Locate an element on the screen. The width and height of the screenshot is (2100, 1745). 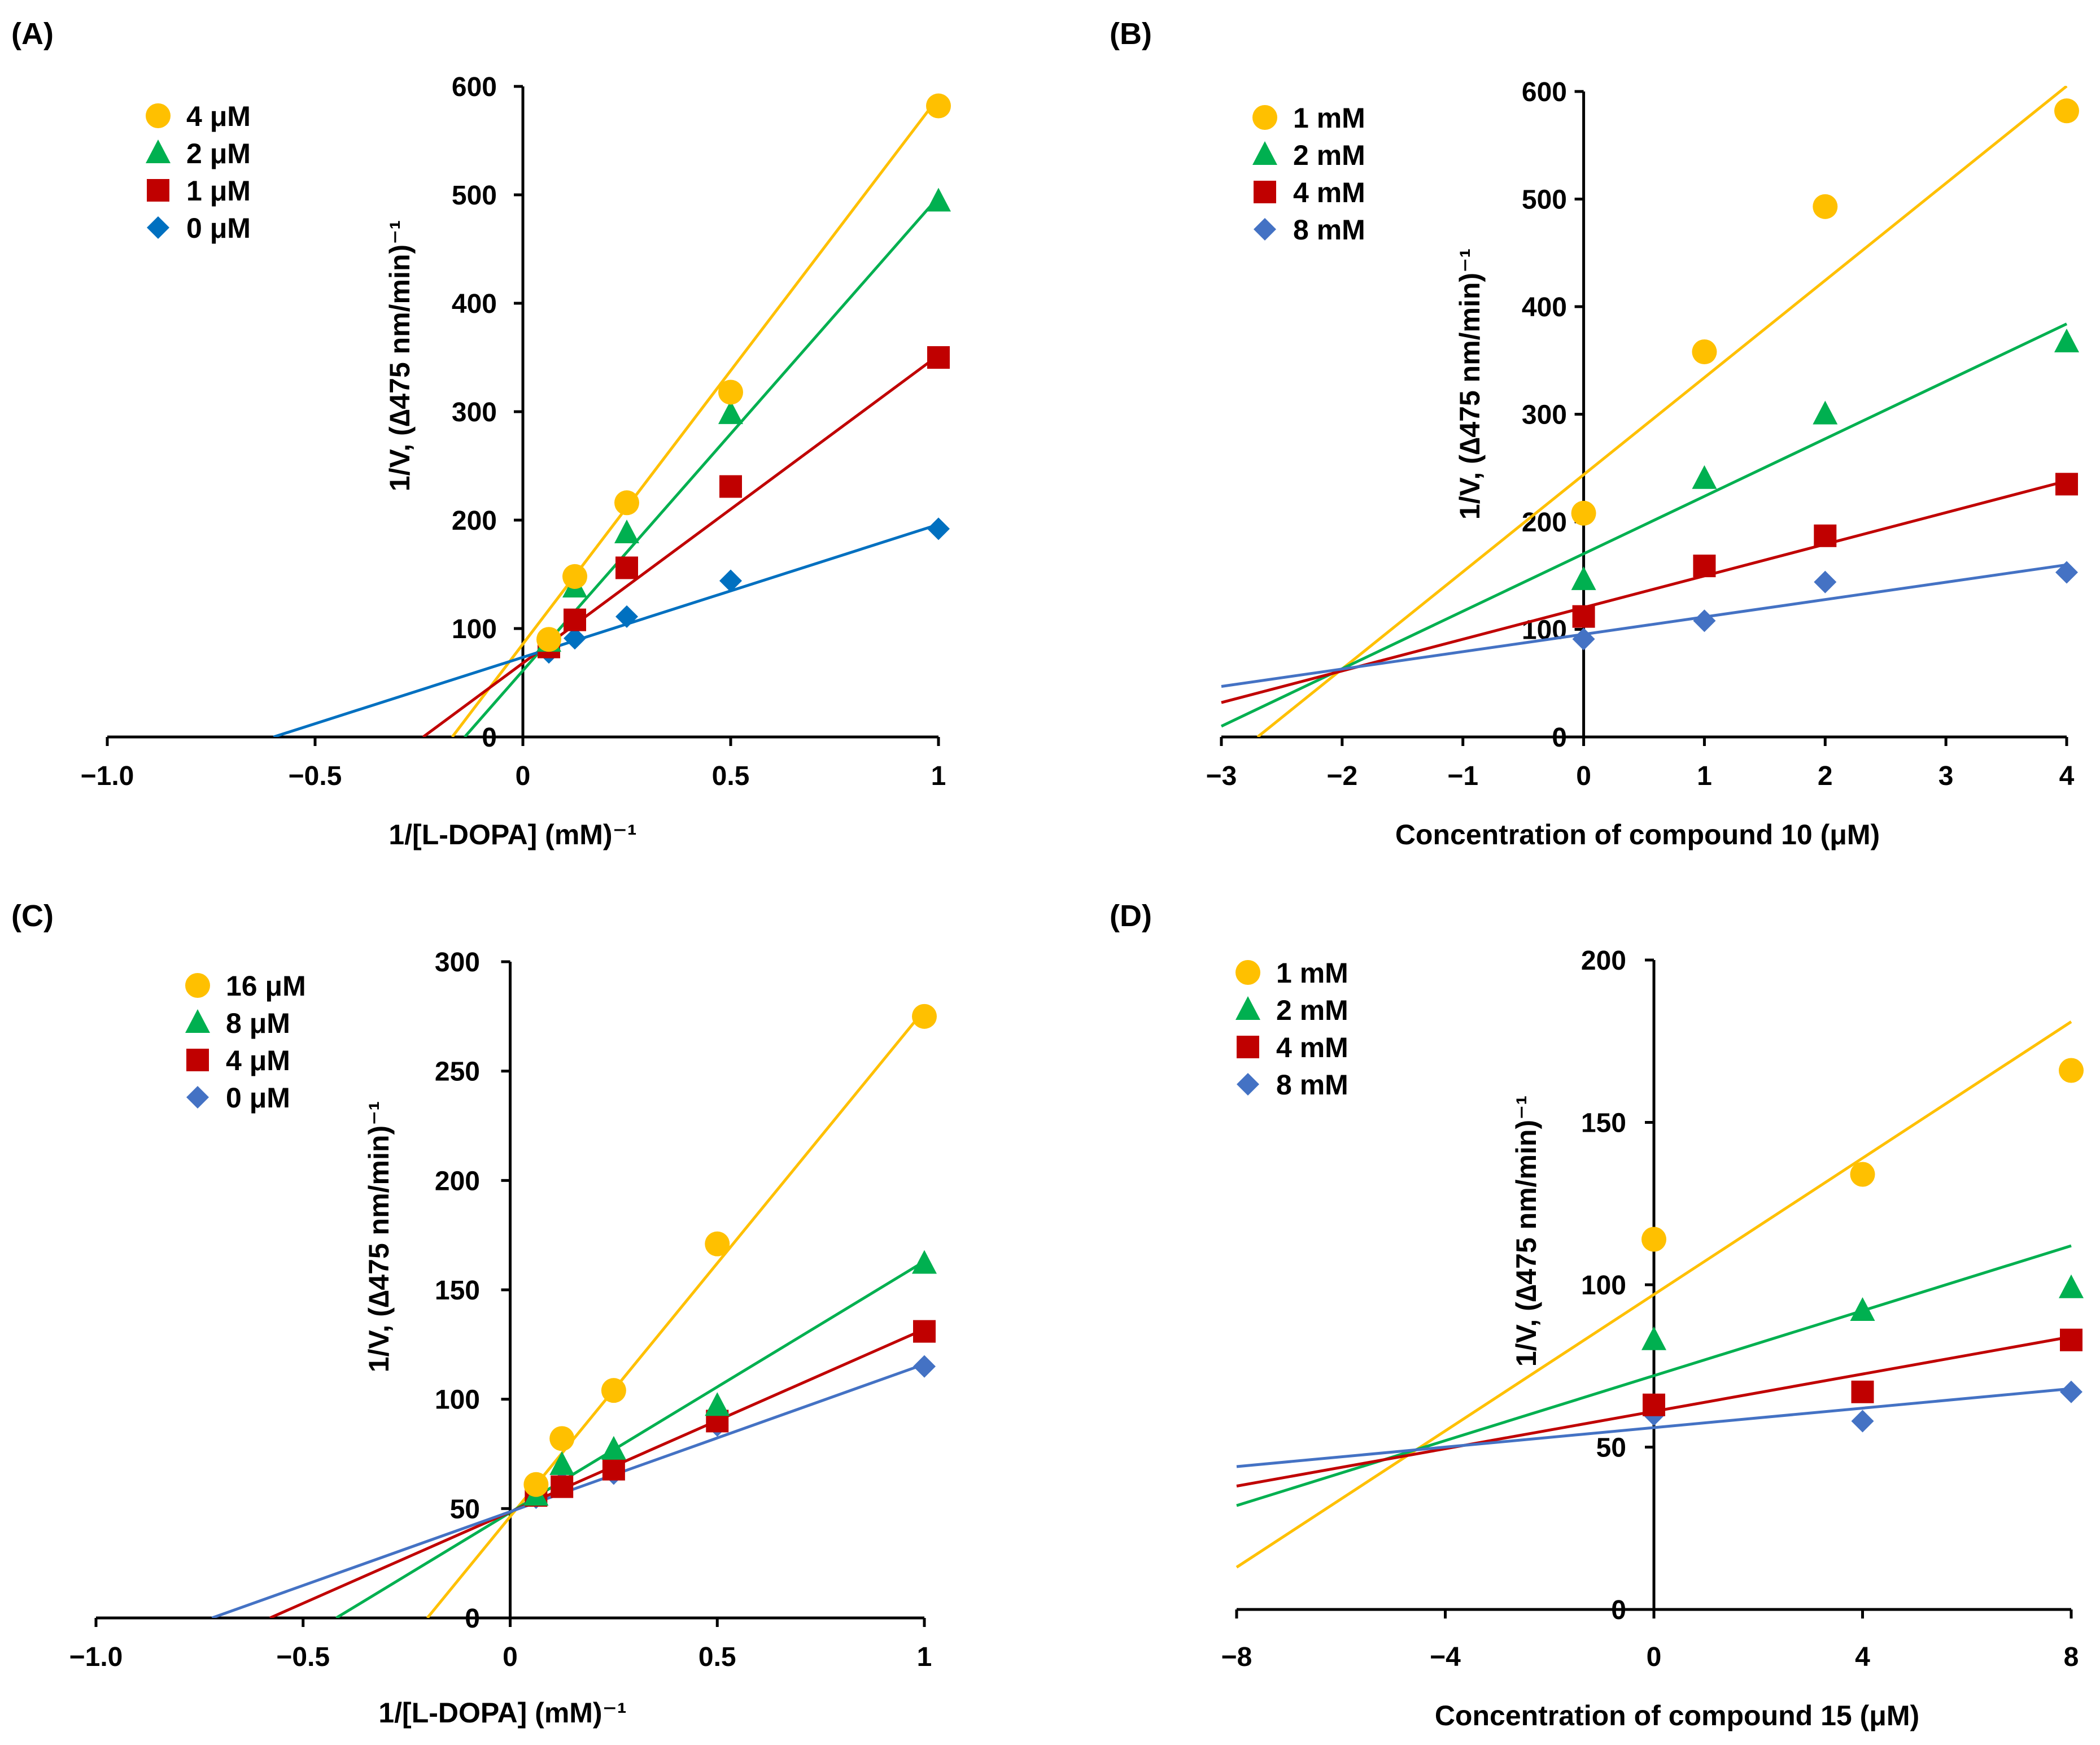
panel-a-y-axis-title: 1/V, (∆475 nm/min)⁻¹ is located at coordinates (400, 355).